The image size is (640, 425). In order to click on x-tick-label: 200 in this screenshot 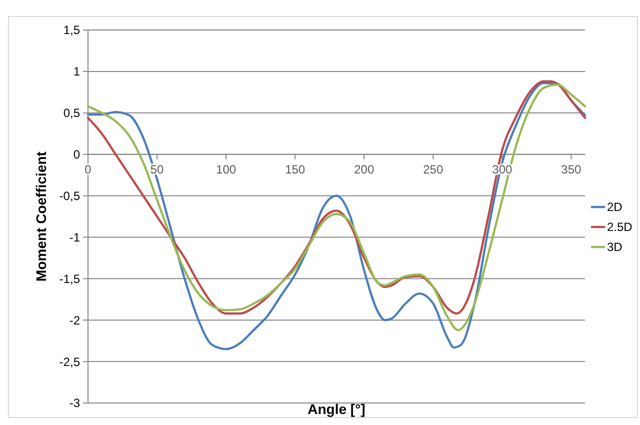, I will do `click(364, 169)`.